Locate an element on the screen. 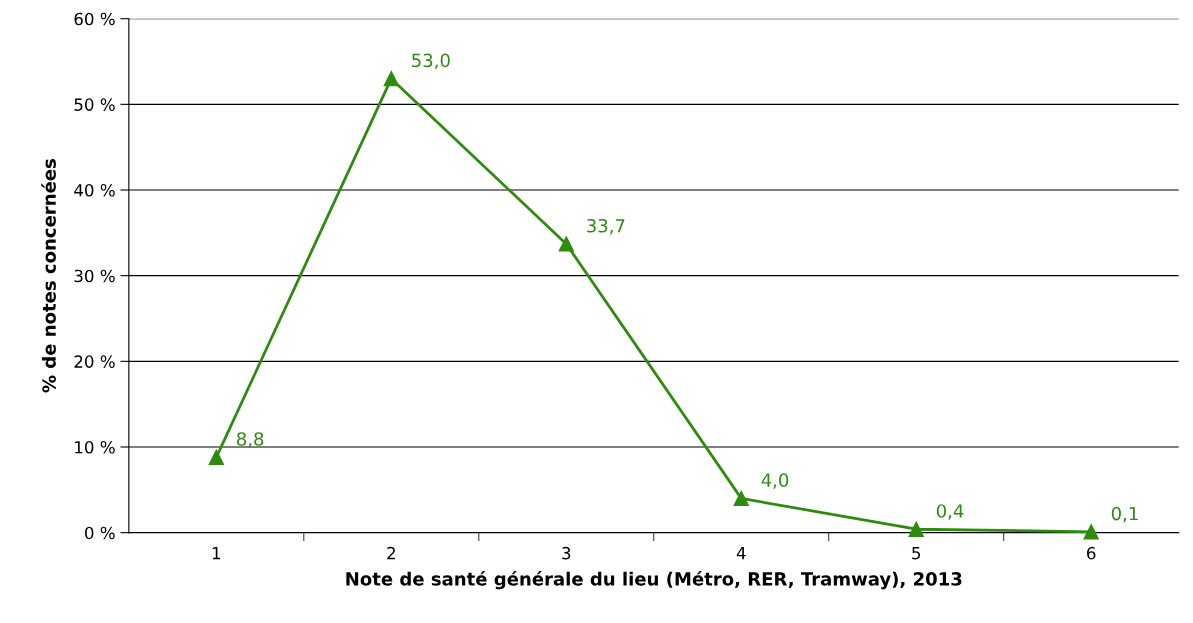  y-tick-label: 0 % is located at coordinates (100, 533).